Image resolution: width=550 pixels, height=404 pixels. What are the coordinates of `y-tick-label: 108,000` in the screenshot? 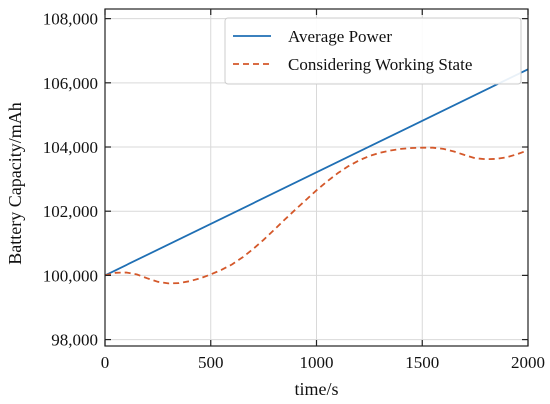 It's located at (70, 19).